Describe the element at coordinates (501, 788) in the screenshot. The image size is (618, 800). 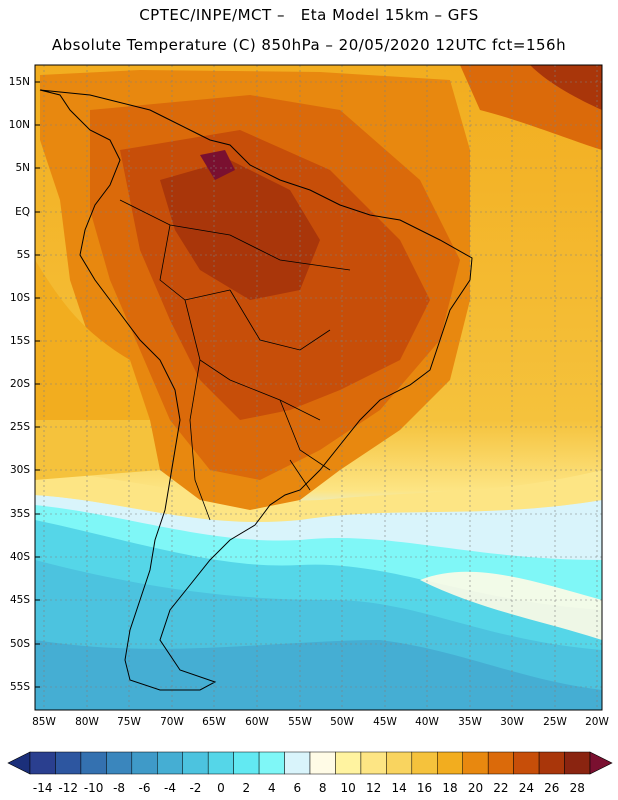
I see `colorbar-label: 22` at that location.